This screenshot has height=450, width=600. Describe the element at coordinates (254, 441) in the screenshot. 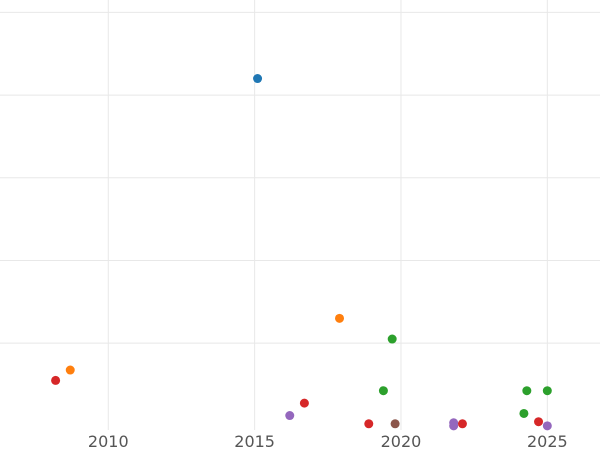

I see `x-tick-label: 2015` at that location.